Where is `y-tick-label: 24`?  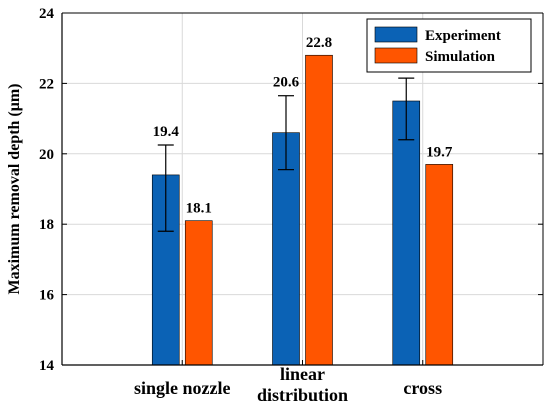 y-tick-label: 24 is located at coordinates (47, 14).